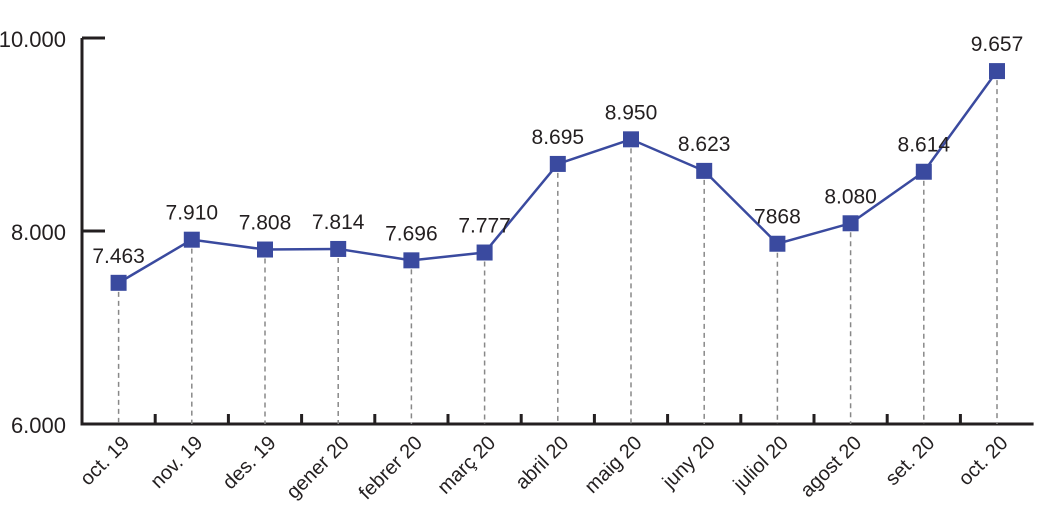 The height and width of the screenshot is (526, 1040). Describe the element at coordinates (38, 232) in the screenshot. I see `y-tick-label: 8.000` at that location.